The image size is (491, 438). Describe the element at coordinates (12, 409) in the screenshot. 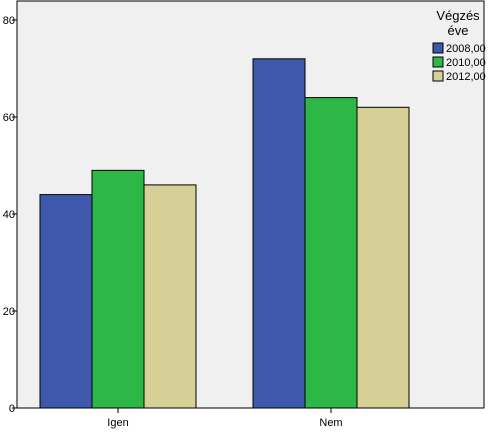

I see `y-tick-label: 0` at that location.